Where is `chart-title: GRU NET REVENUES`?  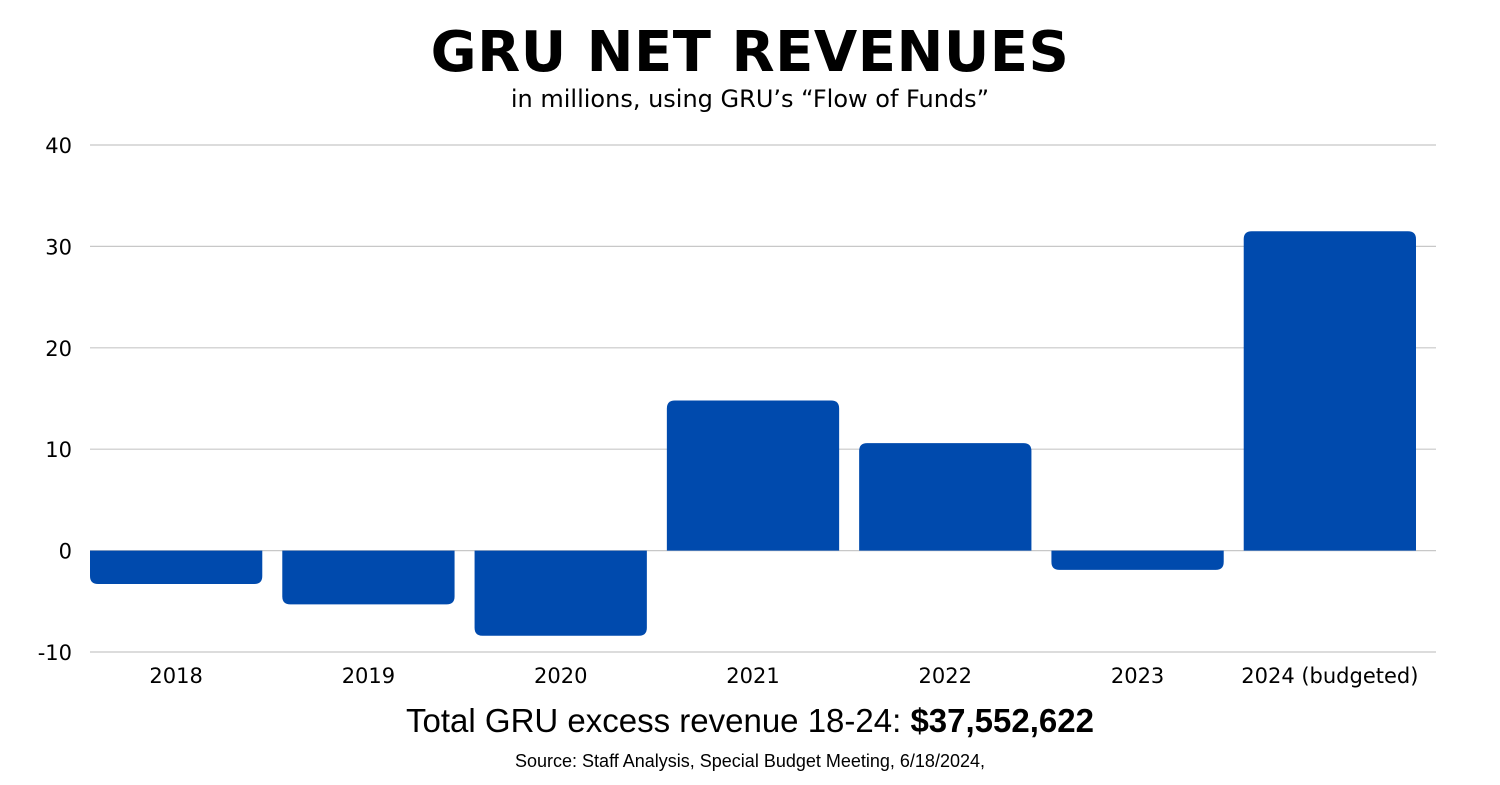
chart-title: GRU NET REVENUES is located at coordinates (750, 52).